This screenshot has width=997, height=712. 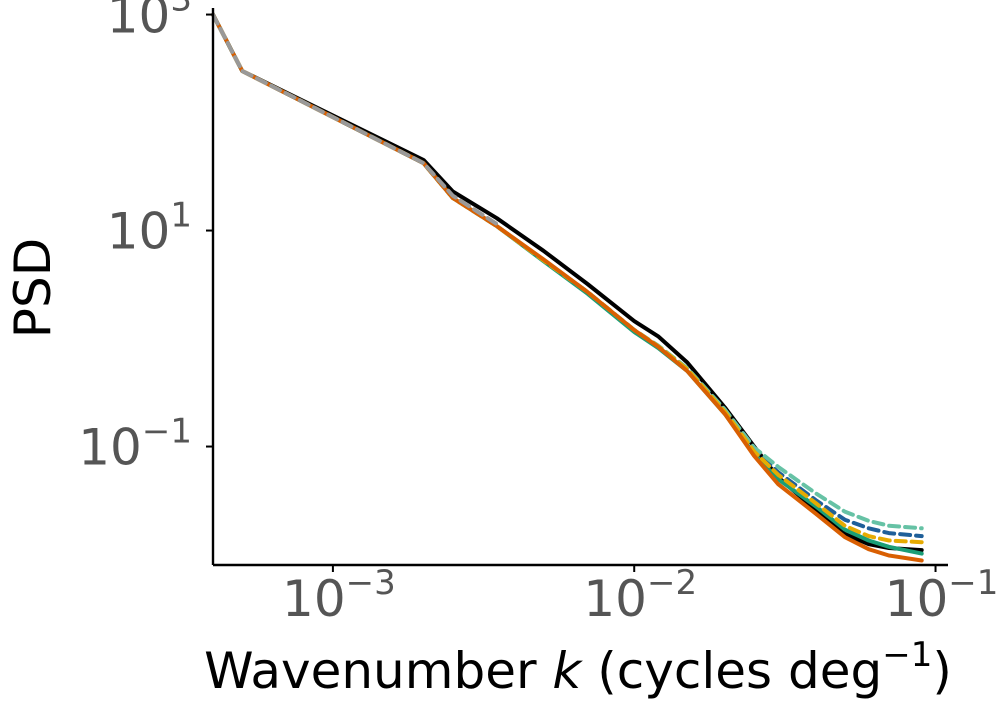 I want to click on y-tick-label: 10¹, so click(x=149, y=228).